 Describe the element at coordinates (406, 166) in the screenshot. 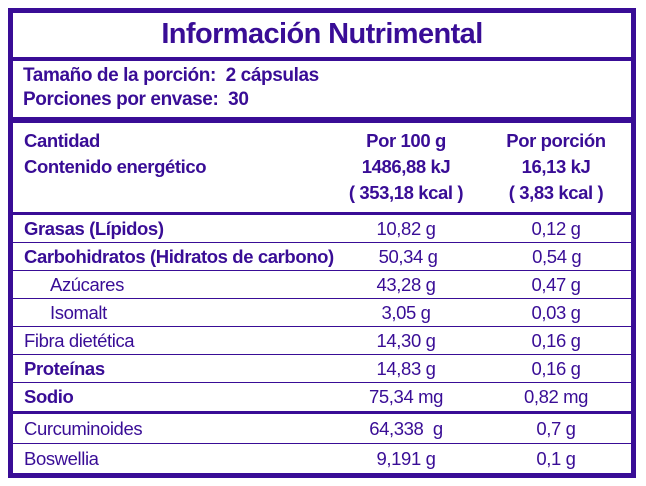

I see `energy-kj-per-100g: 1486,88 kJ` at that location.